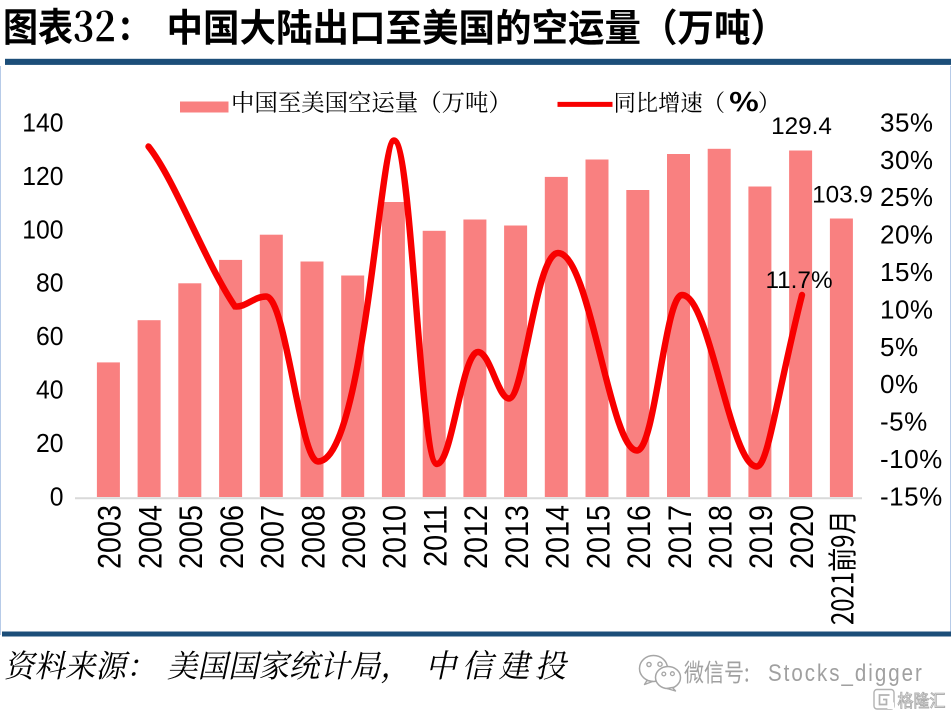  Describe the element at coordinates (899, 384) in the screenshot. I see `svg-text: 0%` at that location.